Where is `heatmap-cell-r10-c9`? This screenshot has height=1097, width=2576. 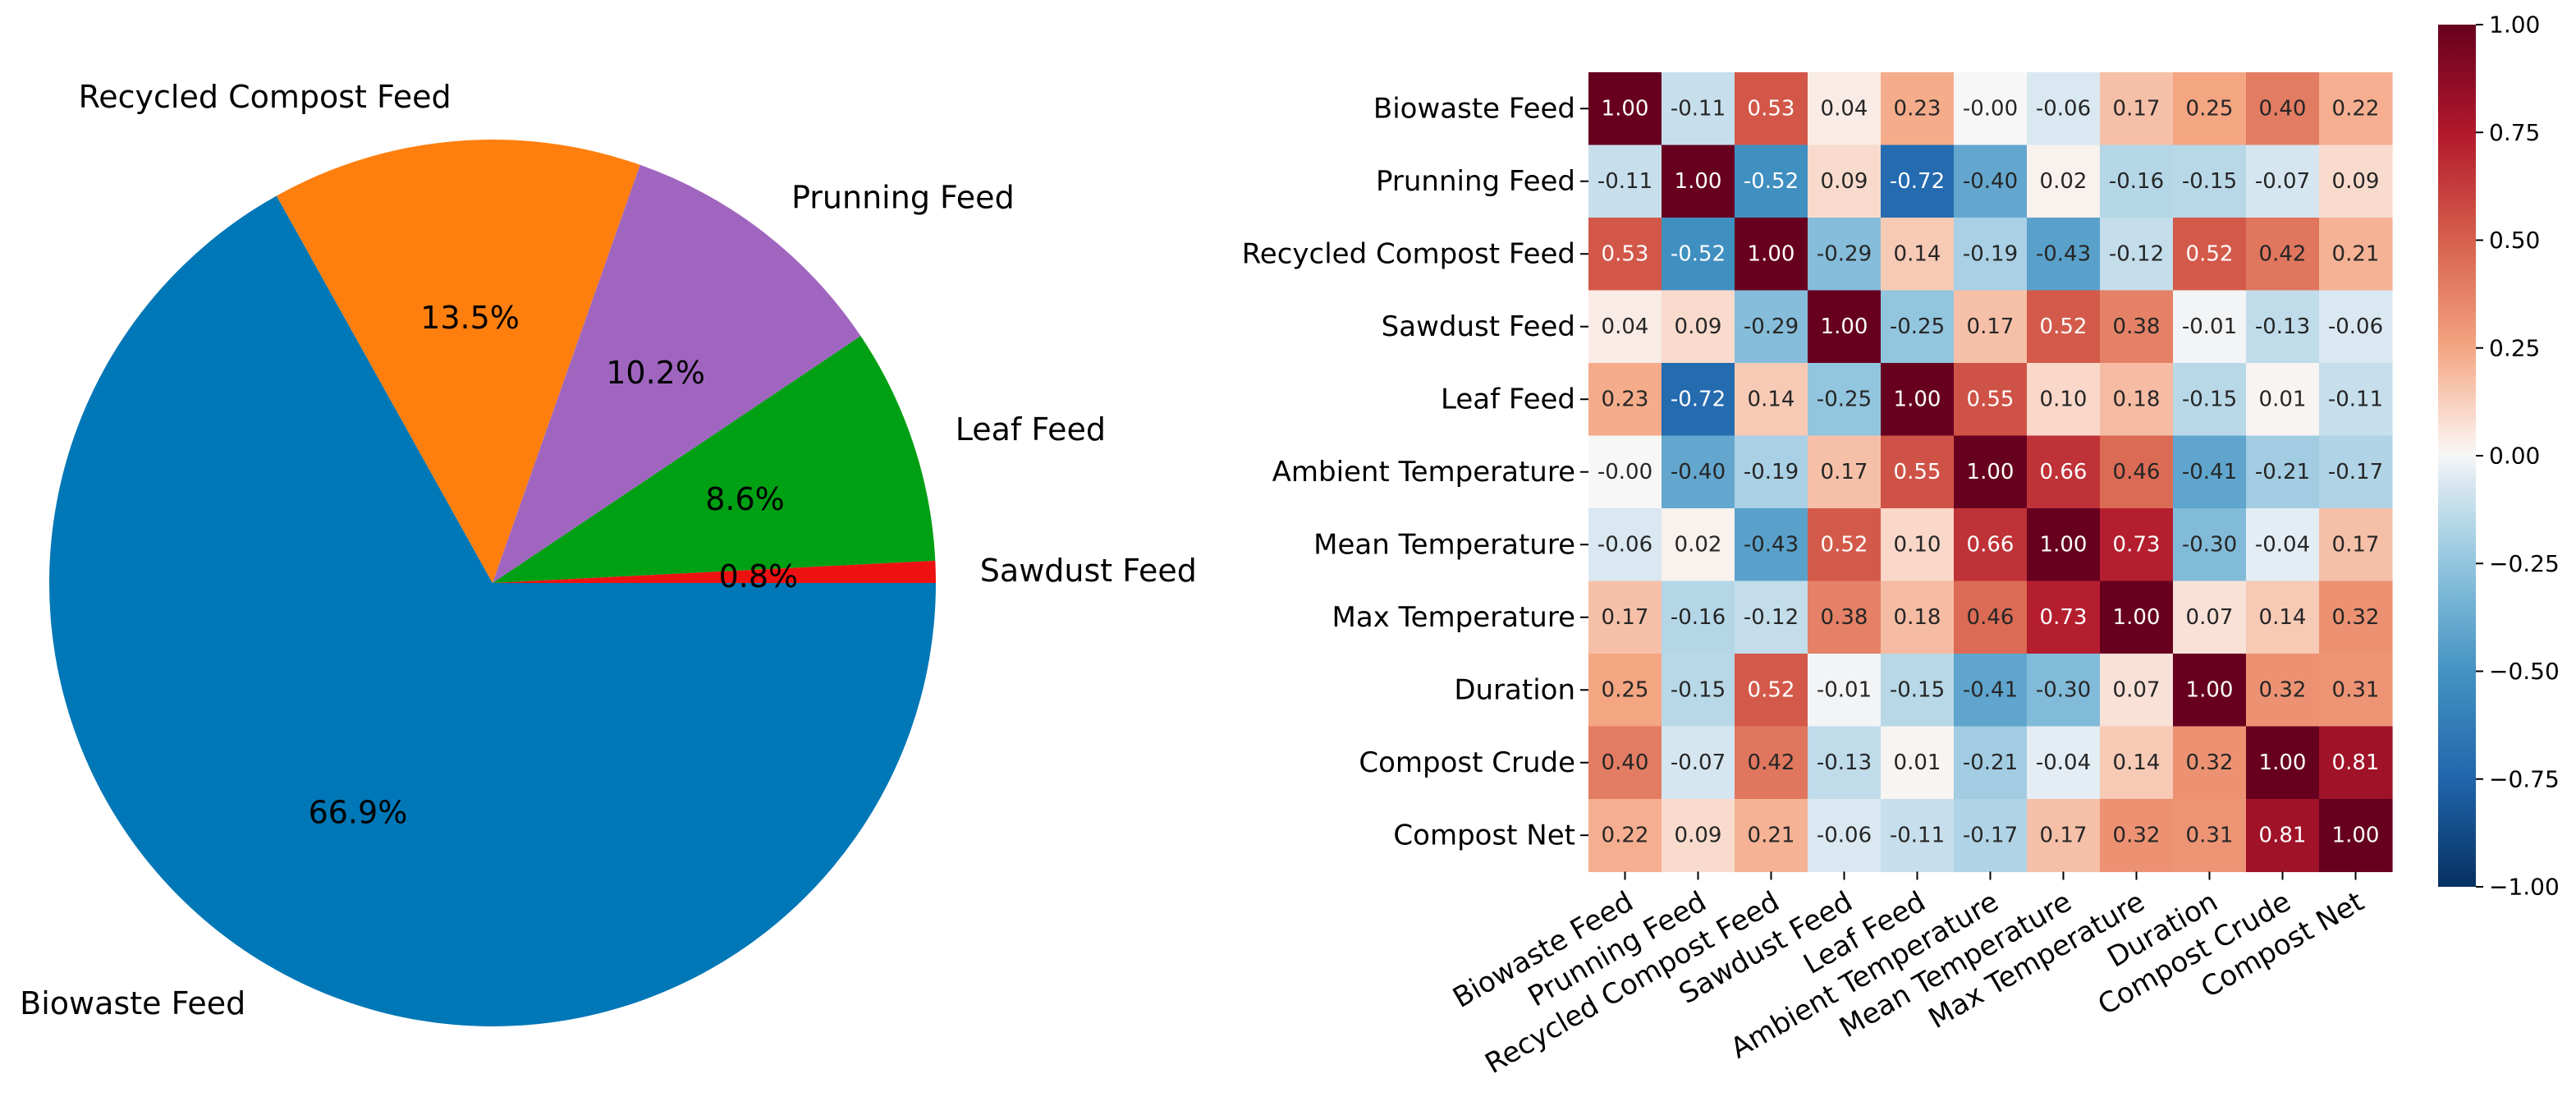
heatmap-cell-r10-c9 is located at coordinates (2283, 836).